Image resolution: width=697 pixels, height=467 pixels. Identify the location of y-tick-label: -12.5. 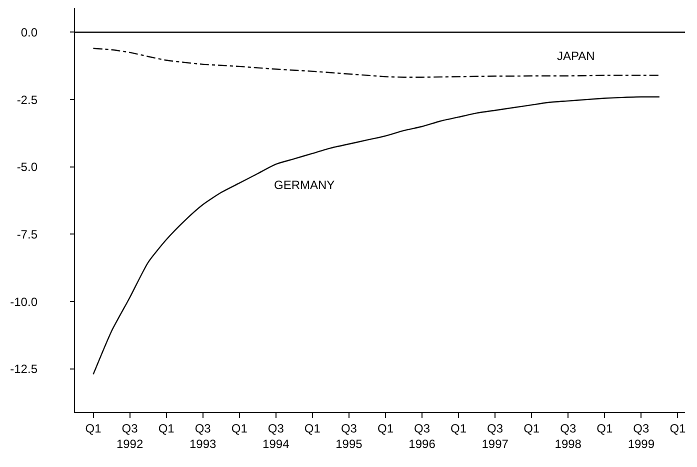
(24, 369).